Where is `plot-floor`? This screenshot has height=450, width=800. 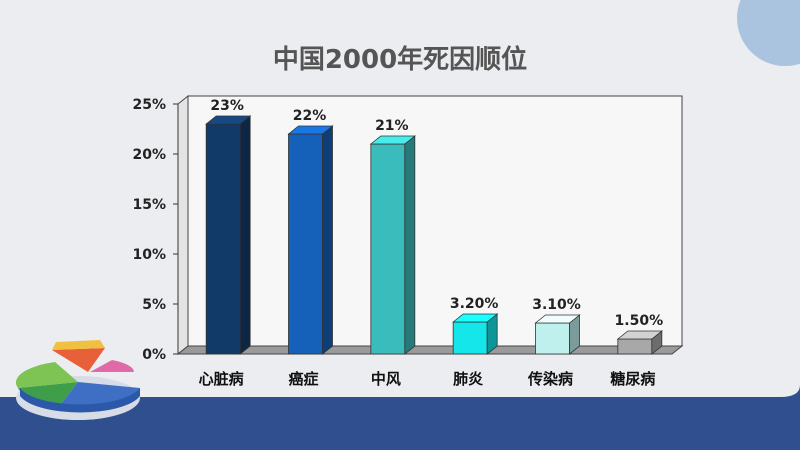 plot-floor is located at coordinates (430, 350).